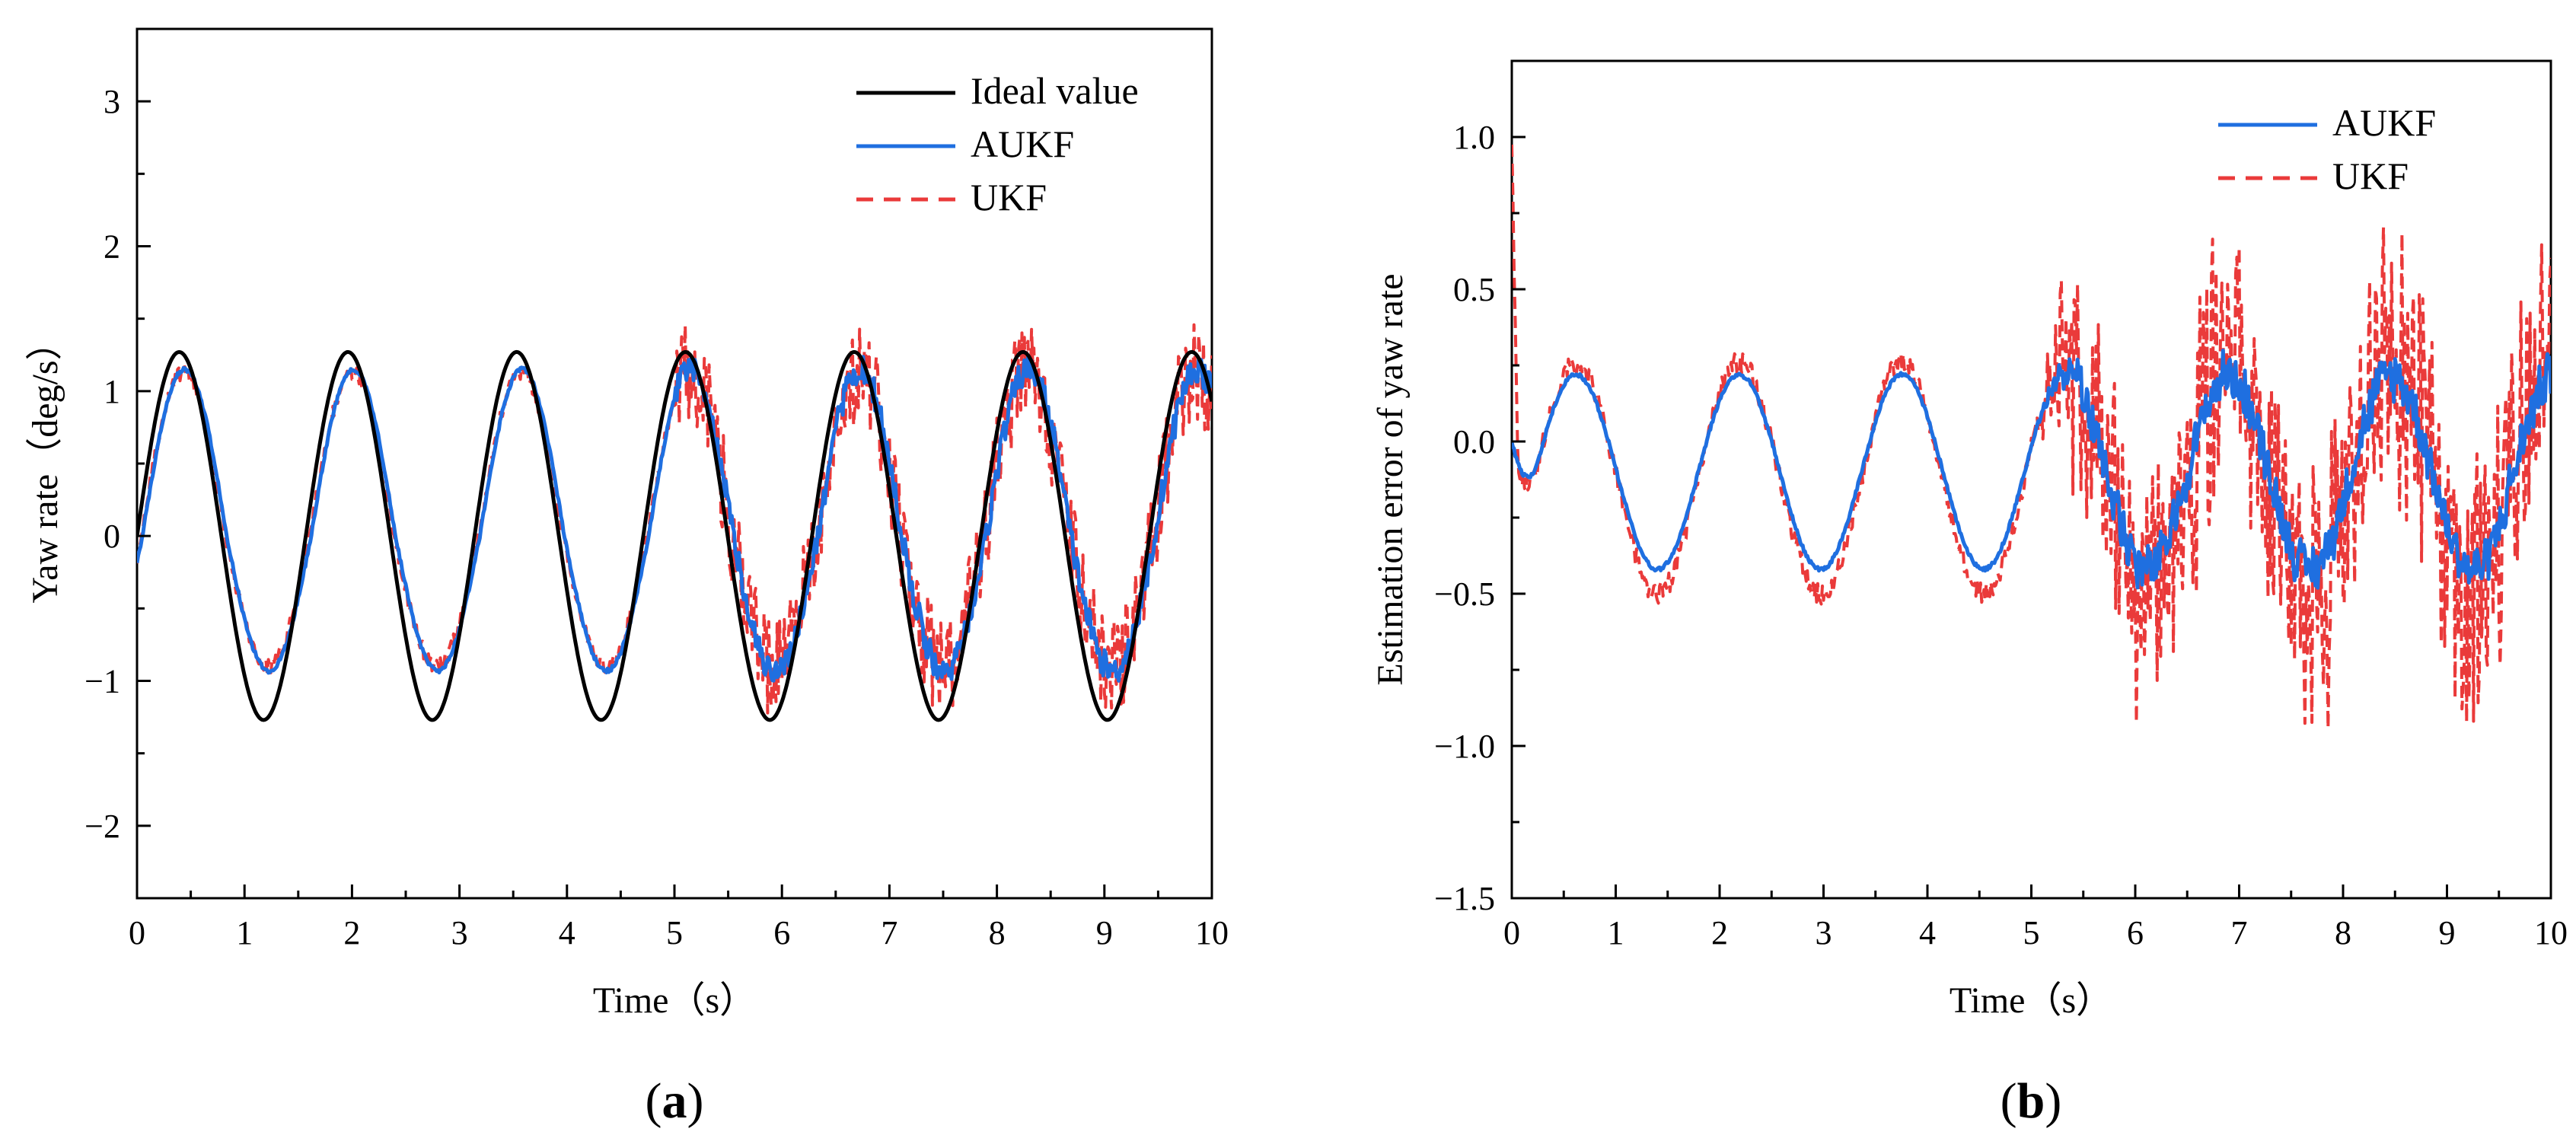 The image size is (2576, 1141). I want to click on y-tick-label: 2, so click(112, 247).